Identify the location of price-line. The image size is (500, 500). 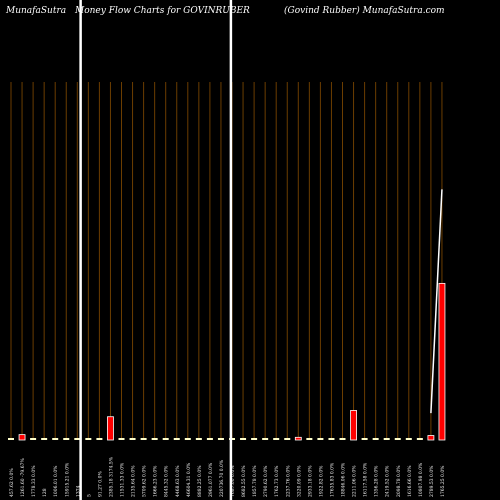
(436, 301).